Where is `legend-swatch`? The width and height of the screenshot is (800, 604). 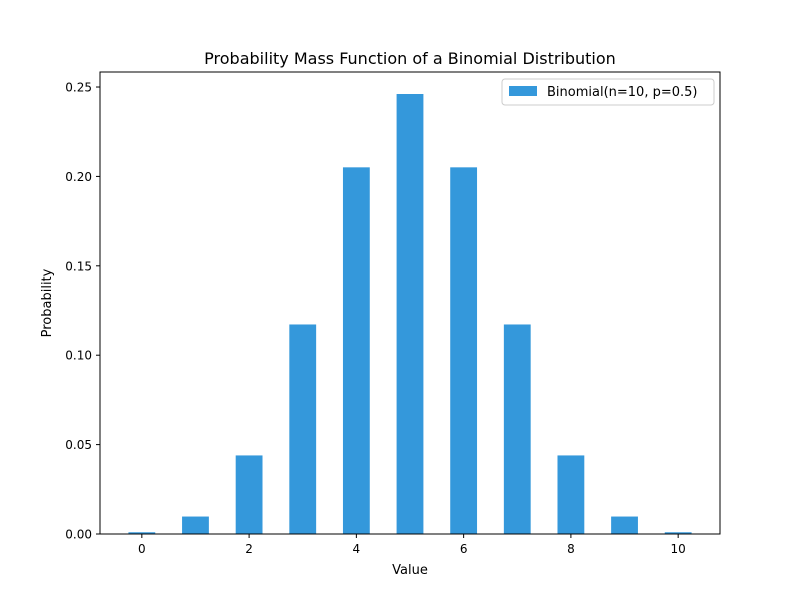 legend-swatch is located at coordinates (523, 91).